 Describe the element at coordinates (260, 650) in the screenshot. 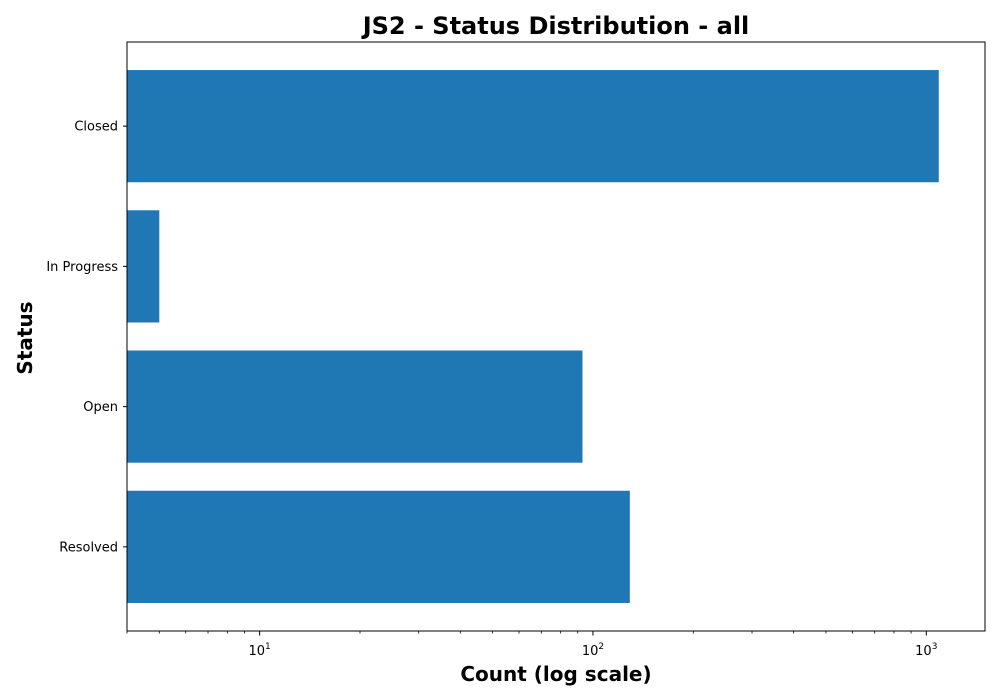

I see `x-tick-label: 10¹` at that location.